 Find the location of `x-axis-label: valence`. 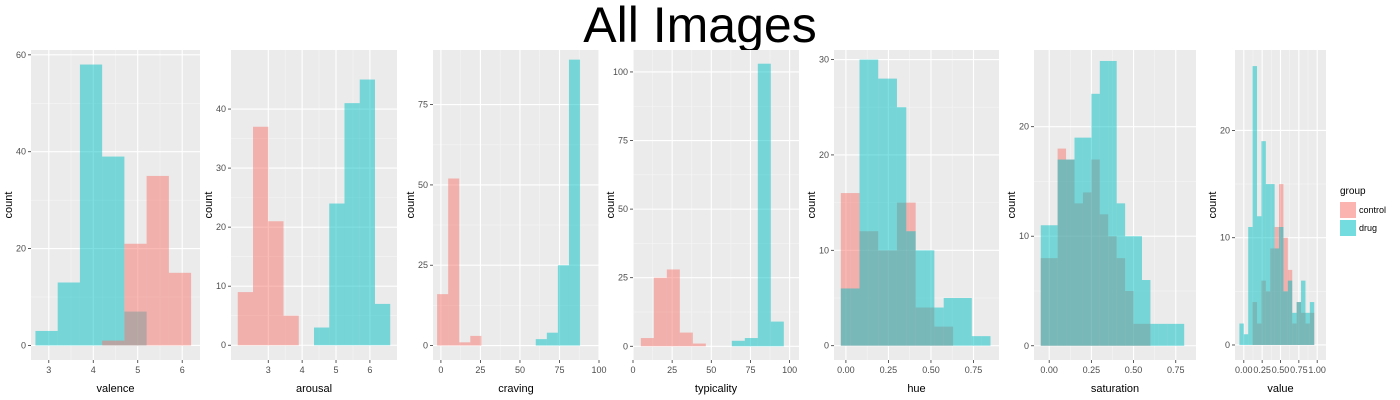

x-axis-label: valence is located at coordinates (116, 389).